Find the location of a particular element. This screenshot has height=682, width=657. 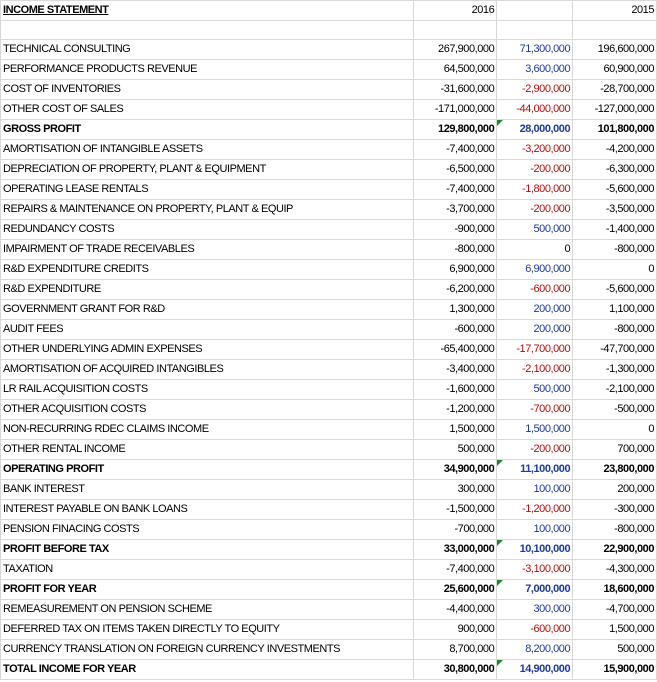

change-value-cell: 200,000 is located at coordinates (535, 309).